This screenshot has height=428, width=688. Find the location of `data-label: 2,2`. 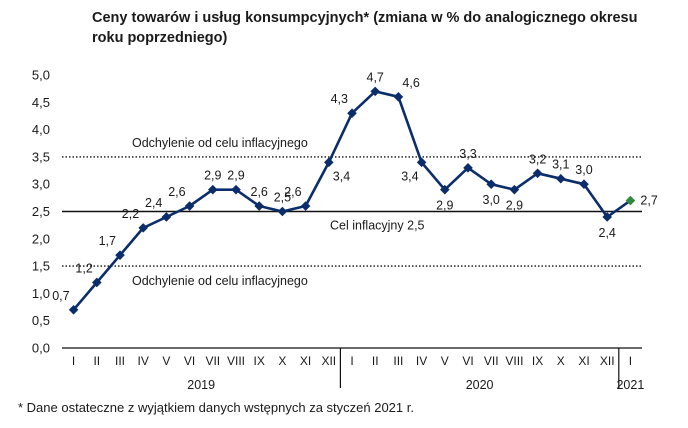

data-label: 2,2 is located at coordinates (130, 214).